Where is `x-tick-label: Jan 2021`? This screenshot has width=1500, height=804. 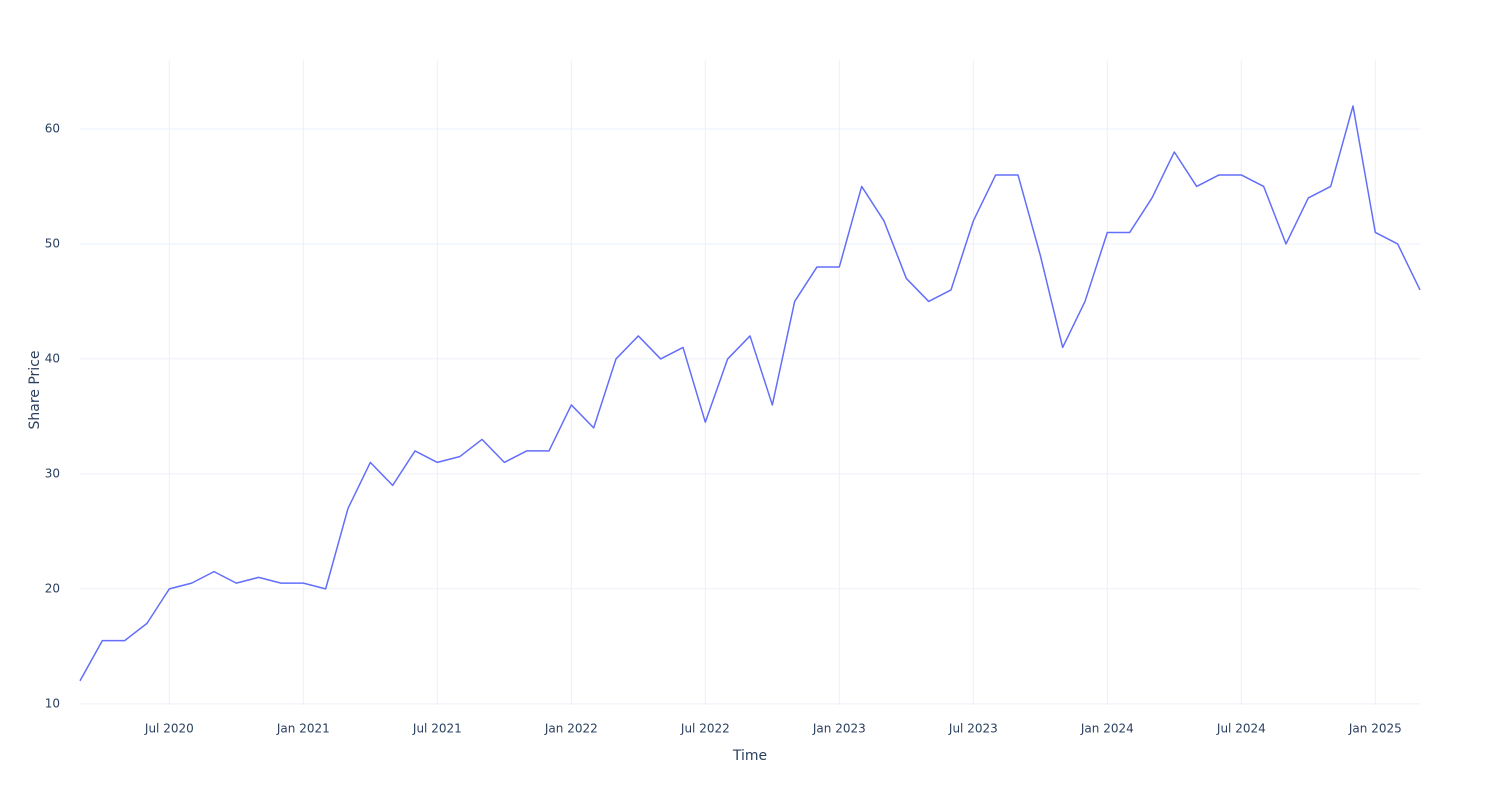
x-tick-label: Jan 2021 is located at coordinates (303, 729).